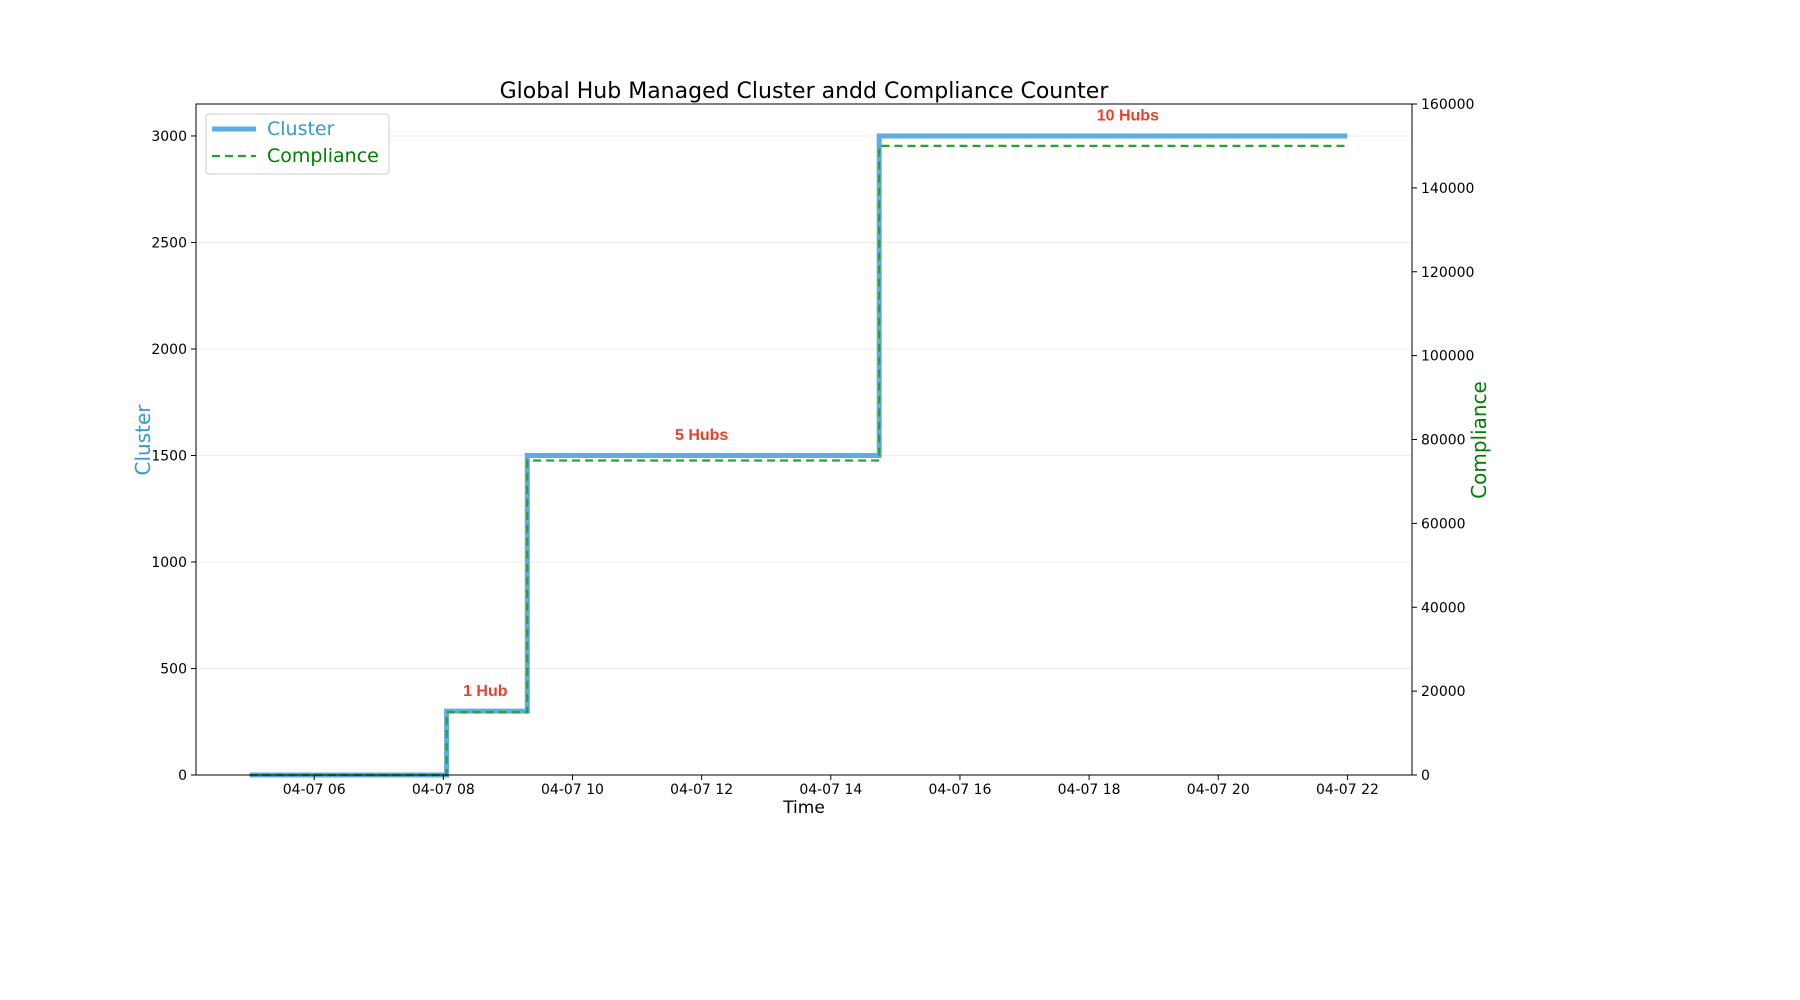  I want to click on left-y-tick-label: 1500, so click(169, 456).